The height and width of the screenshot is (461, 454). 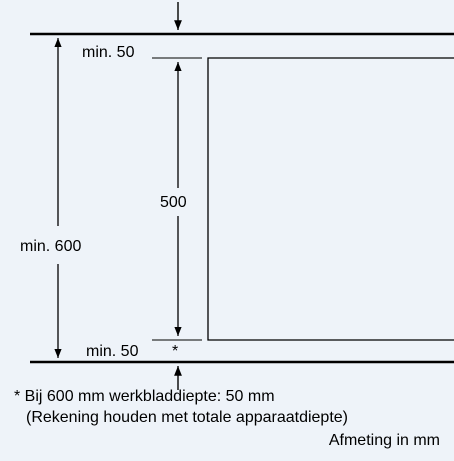 I want to click on top-gap-label: min. 50, so click(x=108, y=52).